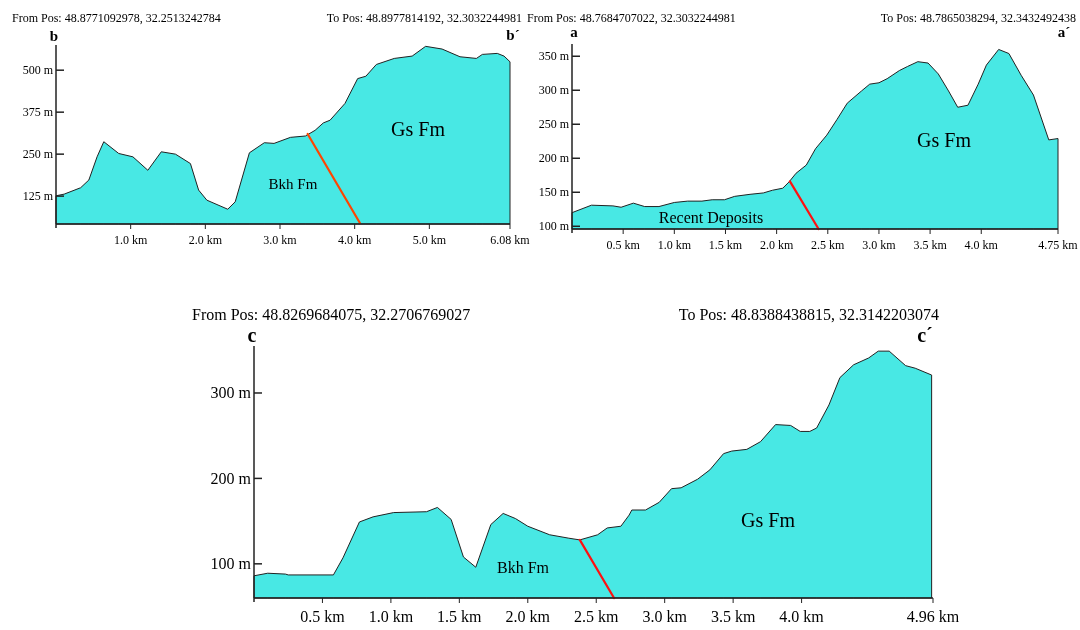  I want to click on y-tick-label: 150 m, so click(554, 192).